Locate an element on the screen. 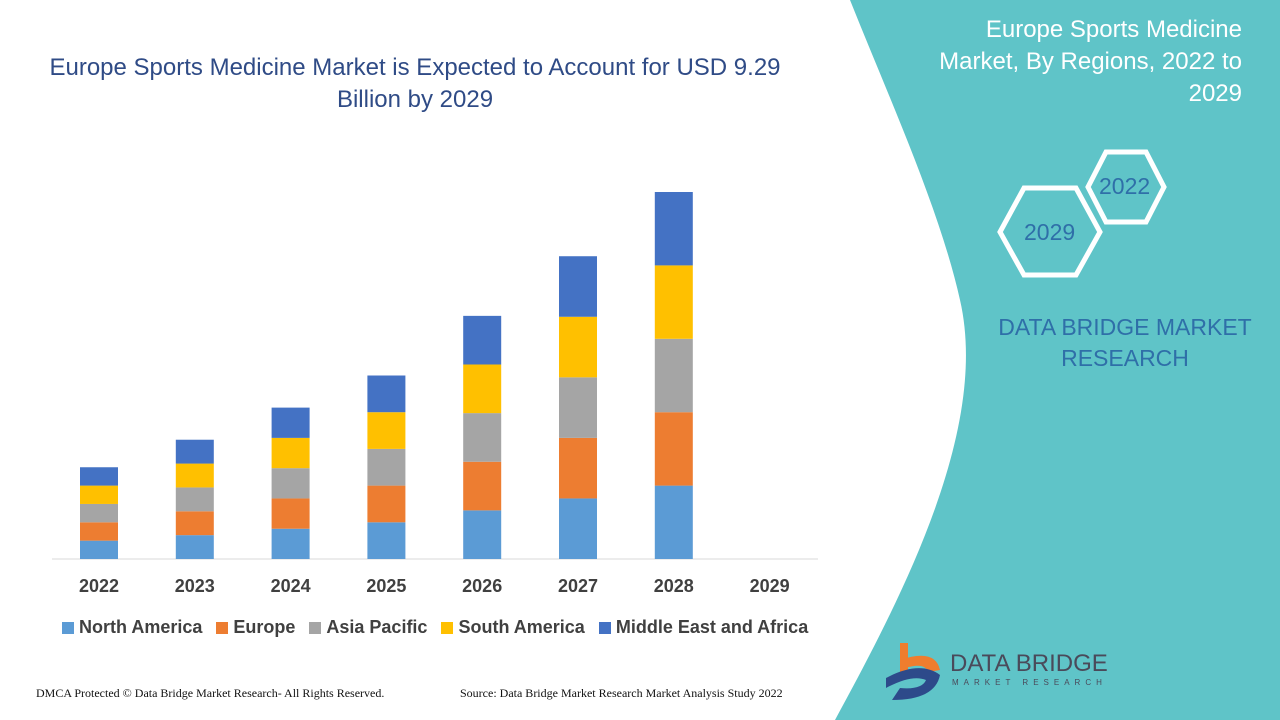 The height and width of the screenshot is (720, 1280). legend-label: Asia Pacific is located at coordinates (377, 627).